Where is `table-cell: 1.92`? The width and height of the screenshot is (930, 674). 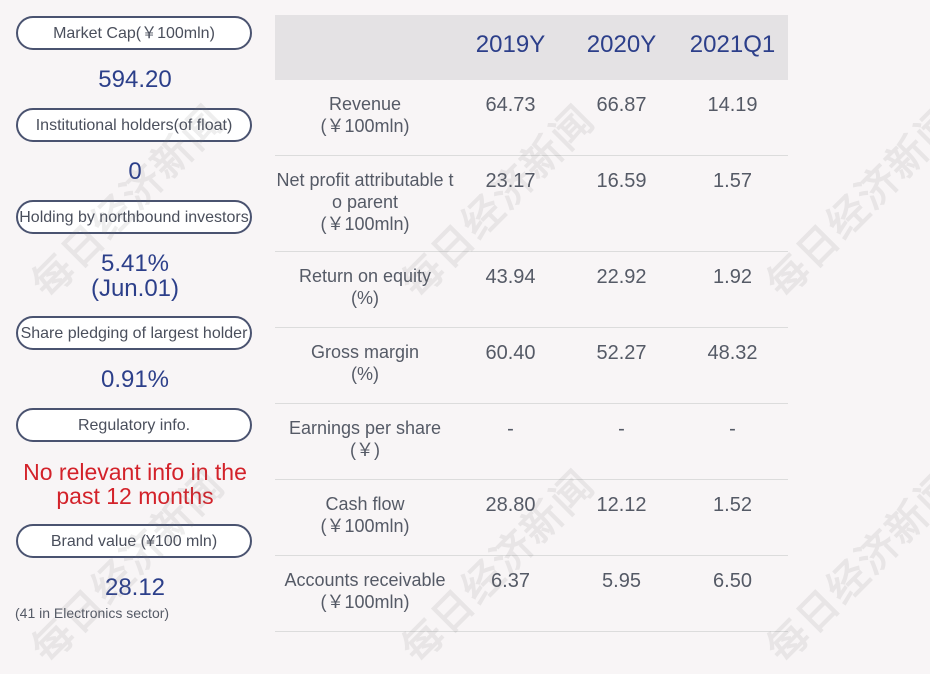 table-cell: 1.92 is located at coordinates (732, 277).